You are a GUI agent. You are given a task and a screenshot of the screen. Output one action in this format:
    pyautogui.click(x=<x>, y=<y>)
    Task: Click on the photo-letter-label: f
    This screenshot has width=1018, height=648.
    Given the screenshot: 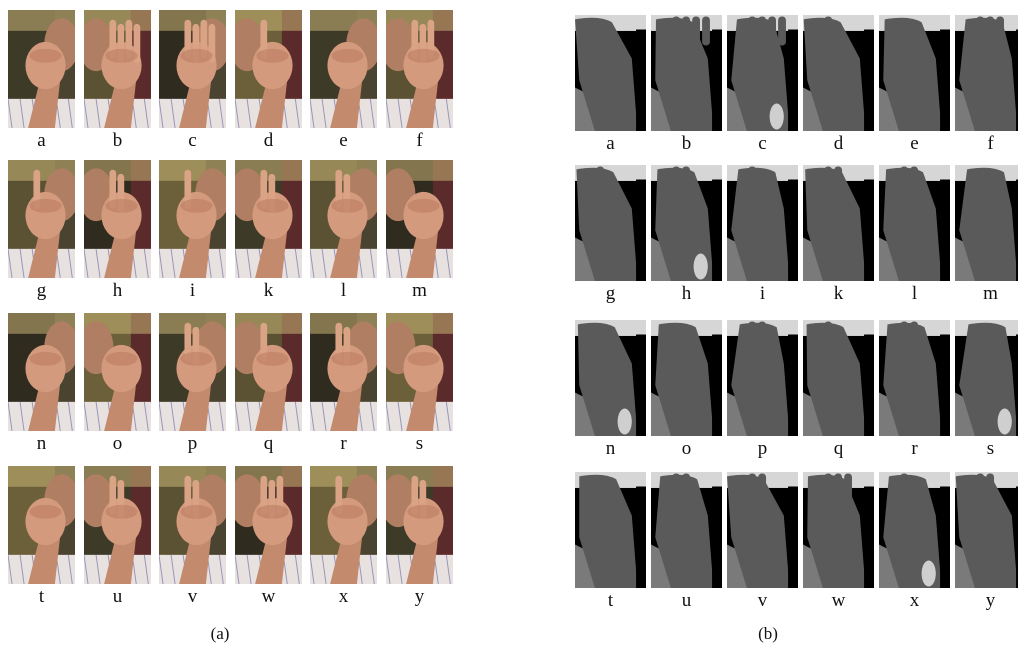 What is the action you would take?
    pyautogui.click(x=419, y=140)
    